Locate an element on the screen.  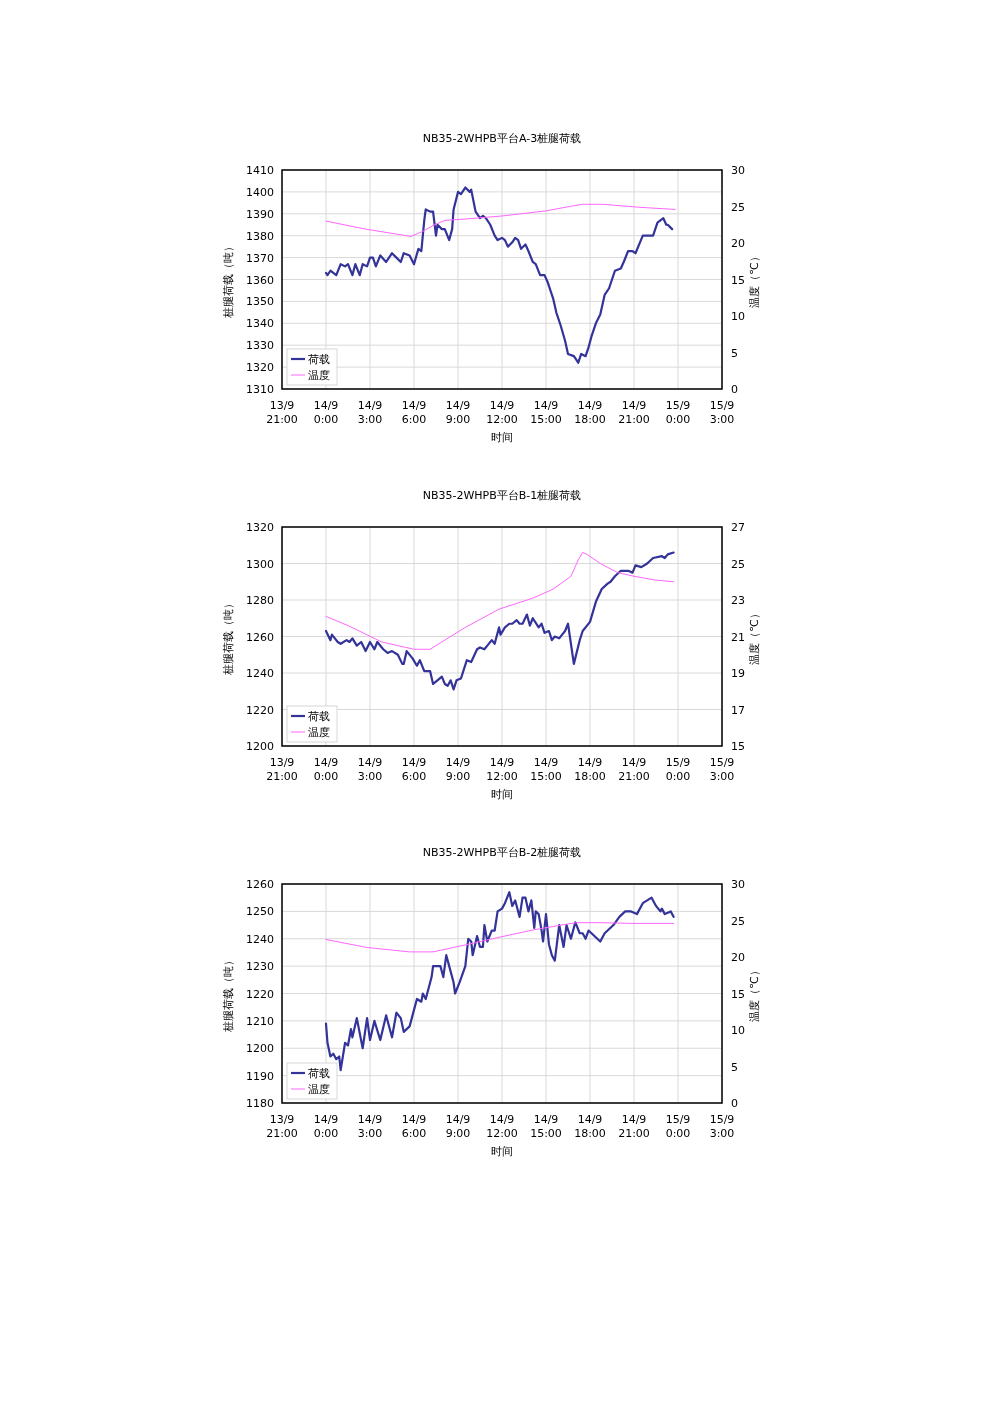
y-tick-label: 1280 is located at coordinates (260, 600).